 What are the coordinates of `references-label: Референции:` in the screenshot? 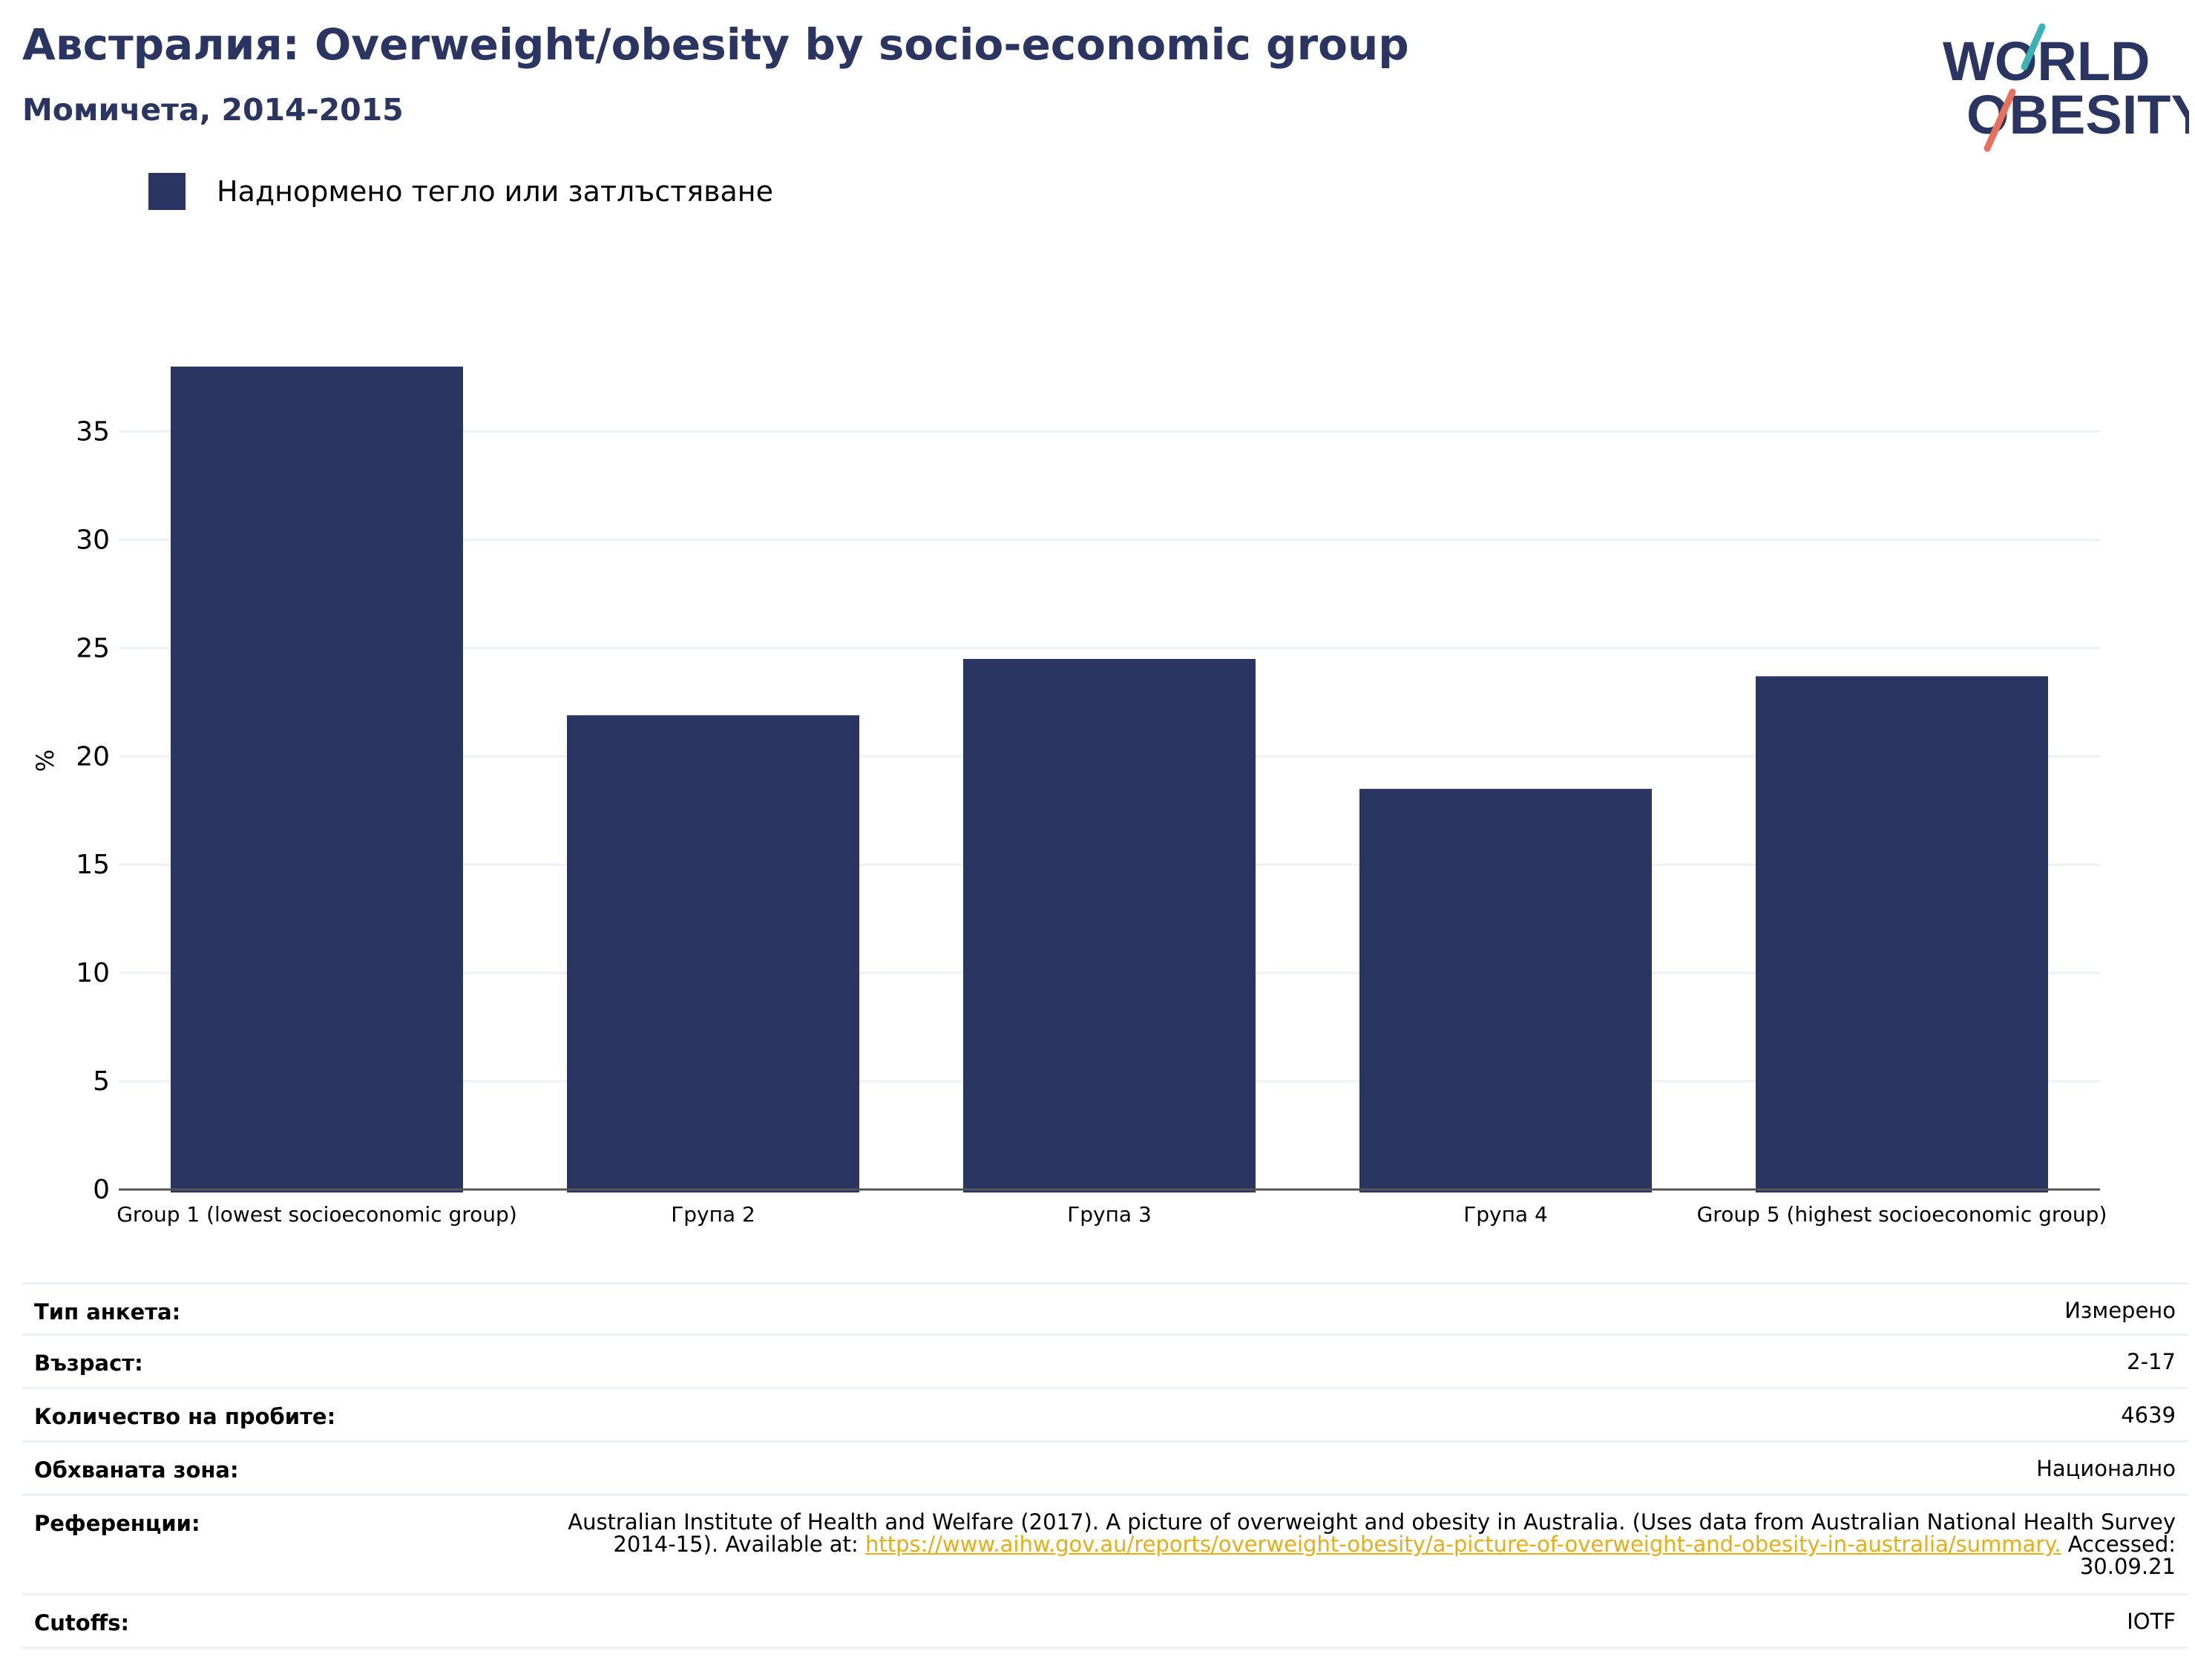 It's located at (117, 1523).